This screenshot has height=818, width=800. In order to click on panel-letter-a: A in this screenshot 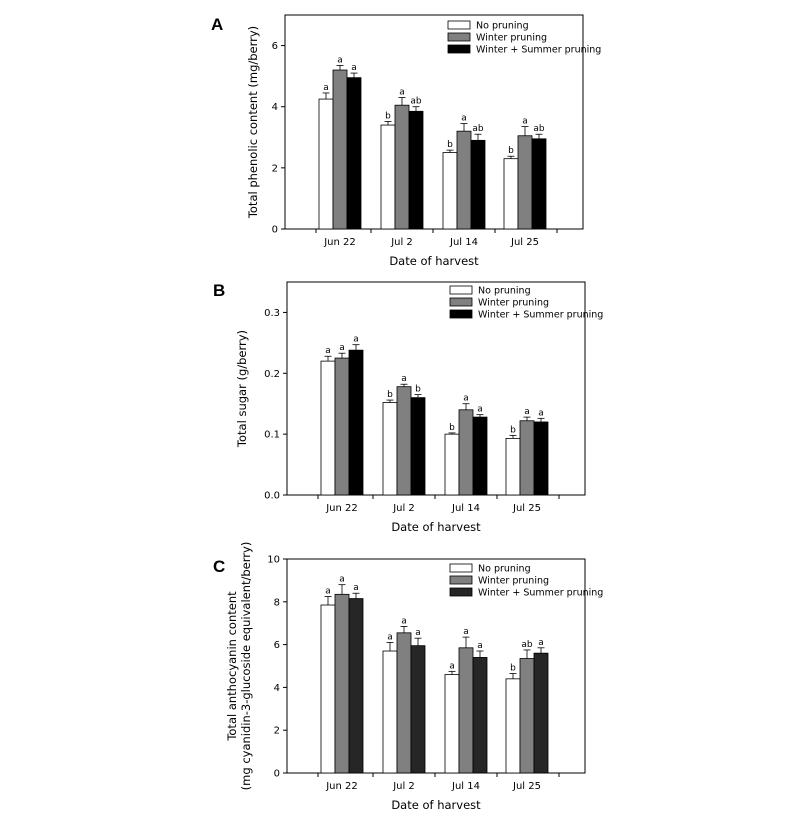, I will do `click(217, 24)`.